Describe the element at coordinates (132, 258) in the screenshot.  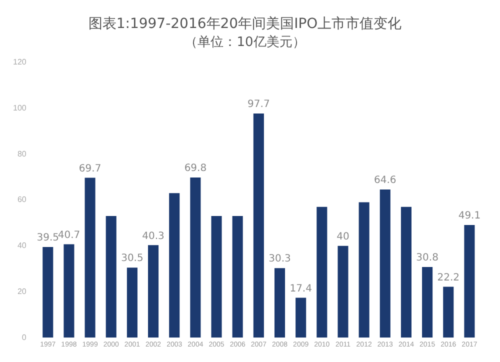
I see `data-label: 30.5` at that location.